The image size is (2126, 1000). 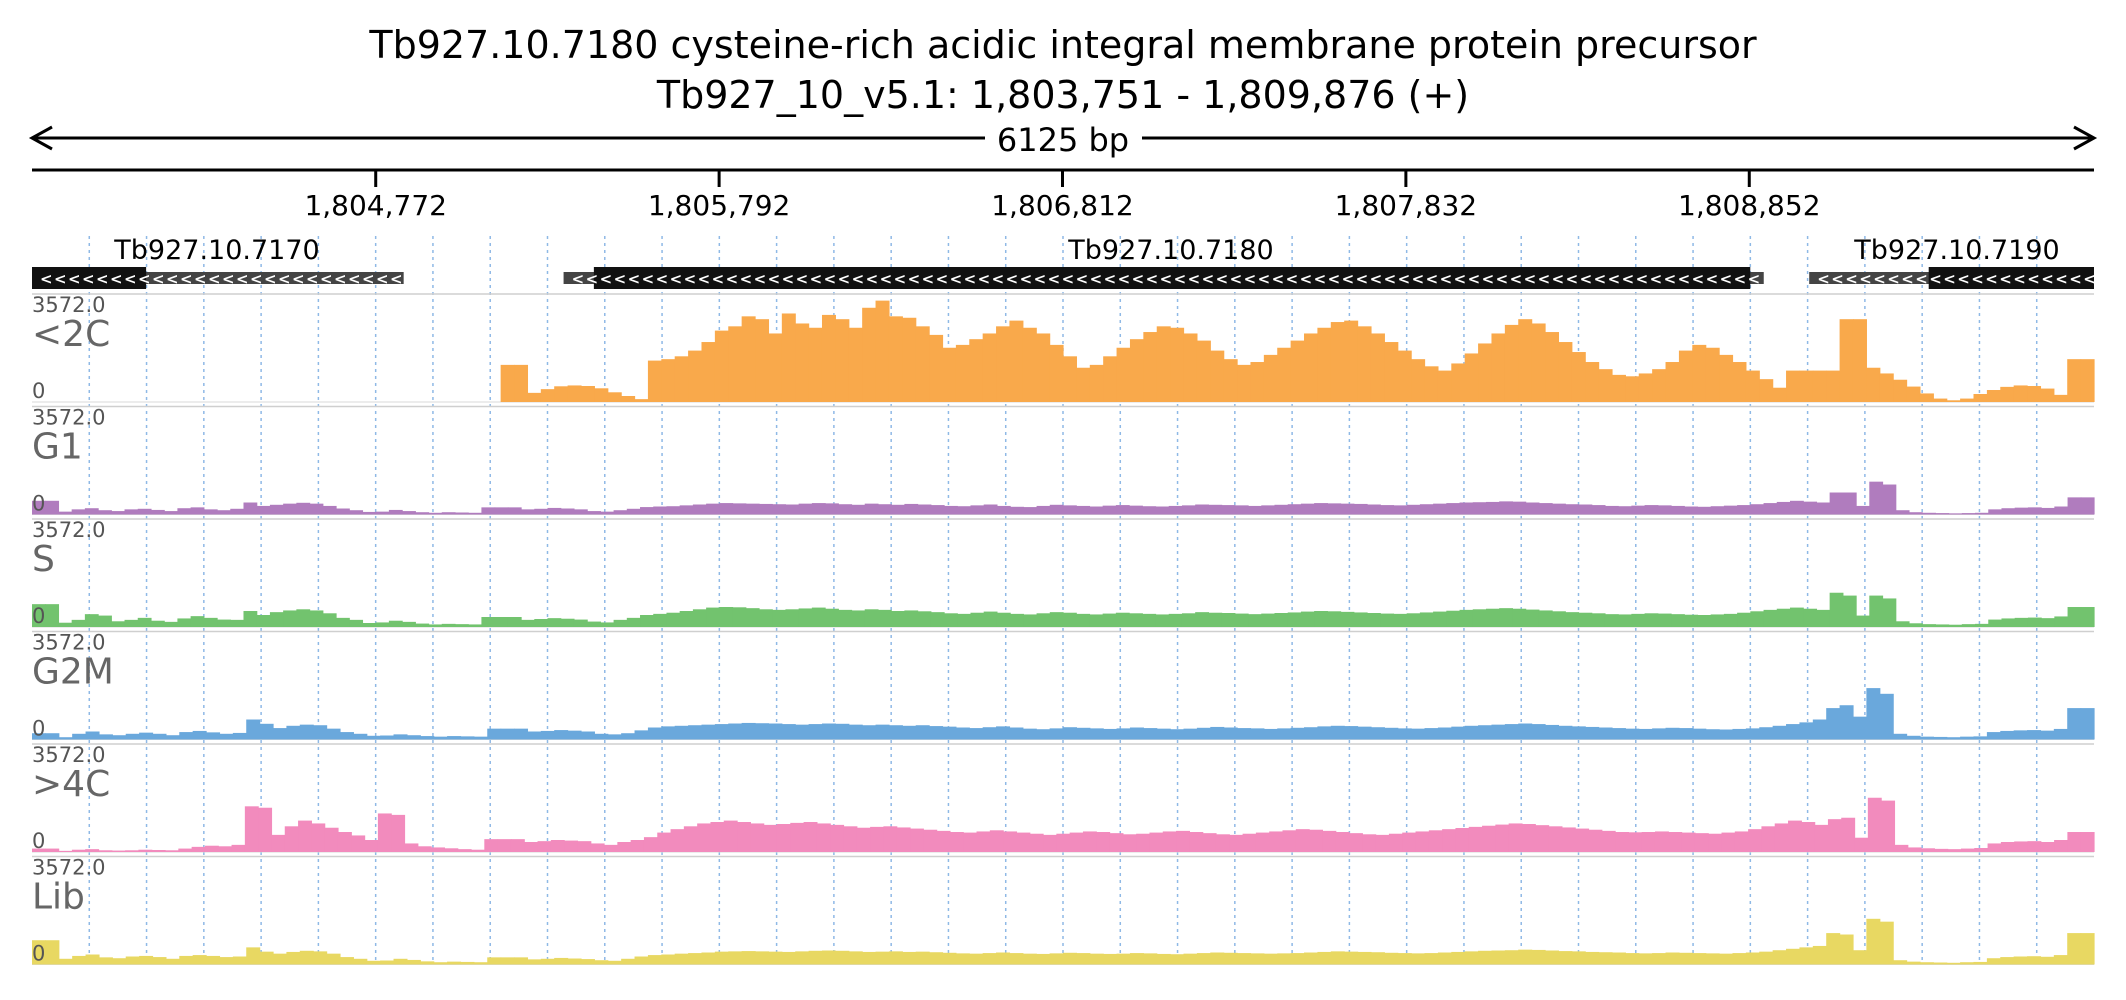 I want to click on track-name-label: S, so click(x=43, y=559).